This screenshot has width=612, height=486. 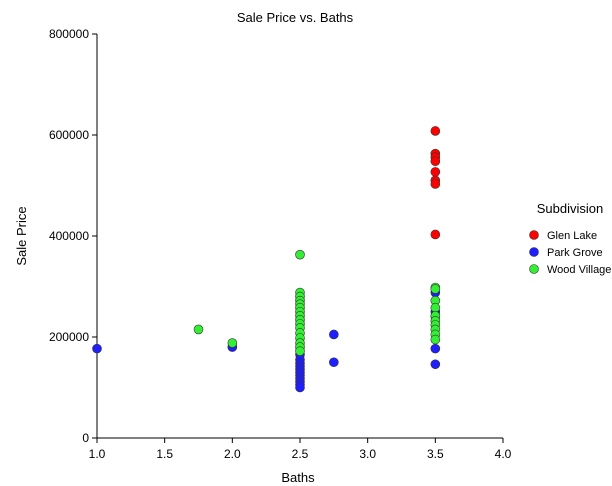 I want to click on chart-title: Sale Price vs. Baths, so click(x=295, y=17).